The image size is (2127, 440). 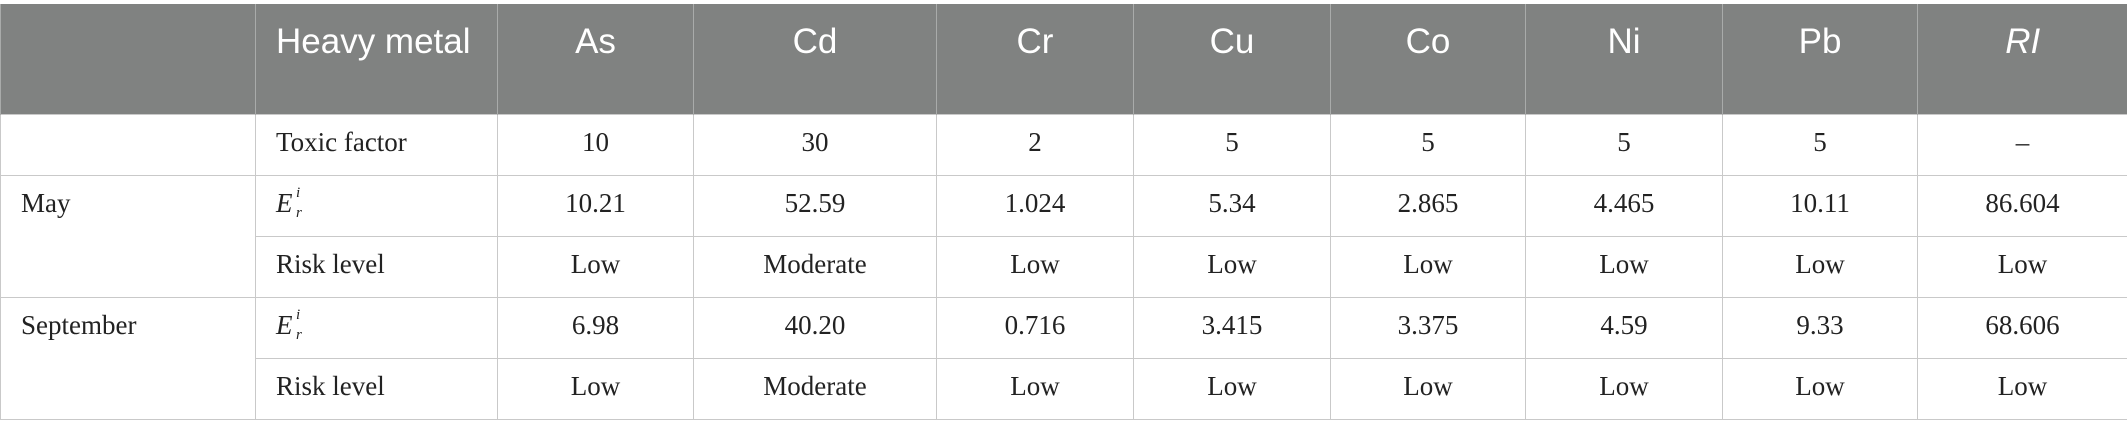 What do you see at coordinates (1035, 144) in the screenshot?
I see `cell: 2` at bounding box center [1035, 144].